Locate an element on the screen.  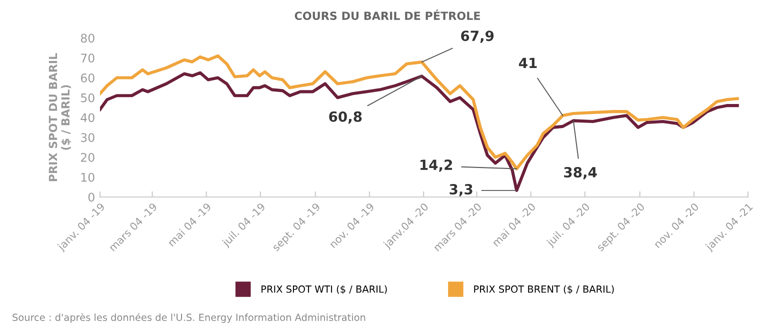
annotation: 60,8 is located at coordinates (345, 117).